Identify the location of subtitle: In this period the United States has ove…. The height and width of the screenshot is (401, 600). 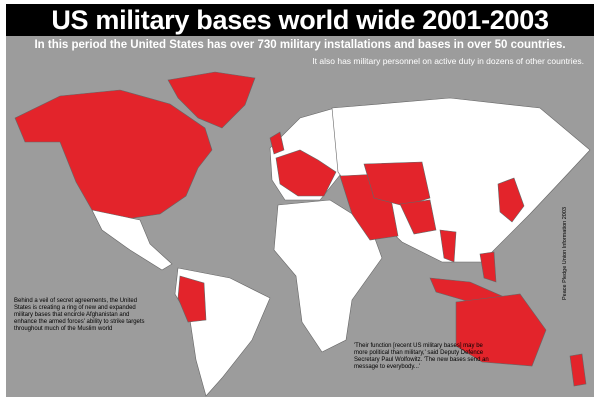
(300, 45).